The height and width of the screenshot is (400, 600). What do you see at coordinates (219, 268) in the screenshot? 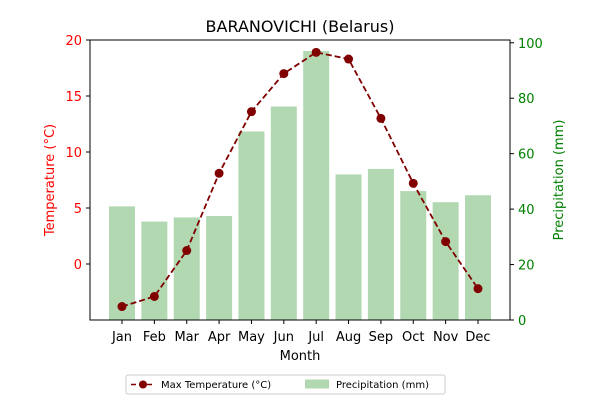
I see `precip-bar-apr` at bounding box center [219, 268].